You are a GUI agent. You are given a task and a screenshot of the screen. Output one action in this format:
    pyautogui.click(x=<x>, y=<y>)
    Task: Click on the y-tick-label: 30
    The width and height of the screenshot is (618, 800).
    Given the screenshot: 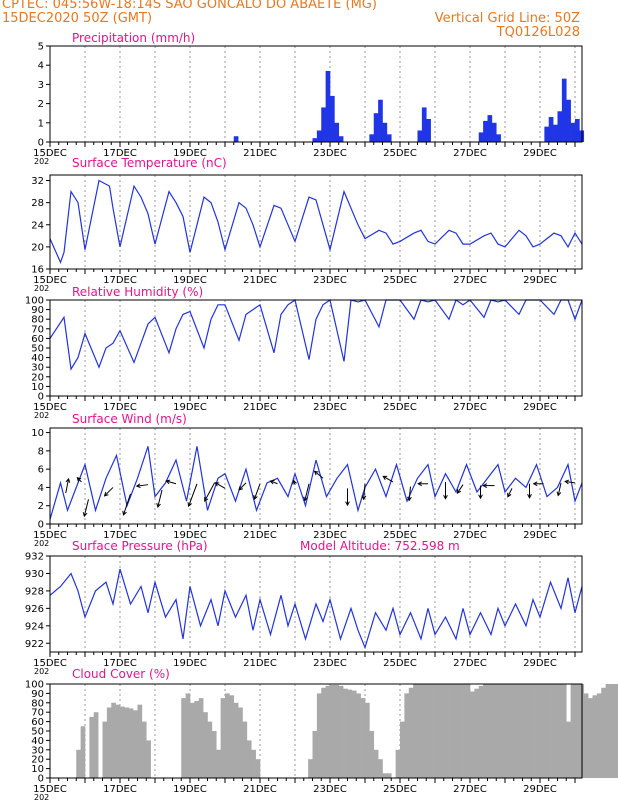 What is the action you would take?
    pyautogui.click(x=37, y=750)
    